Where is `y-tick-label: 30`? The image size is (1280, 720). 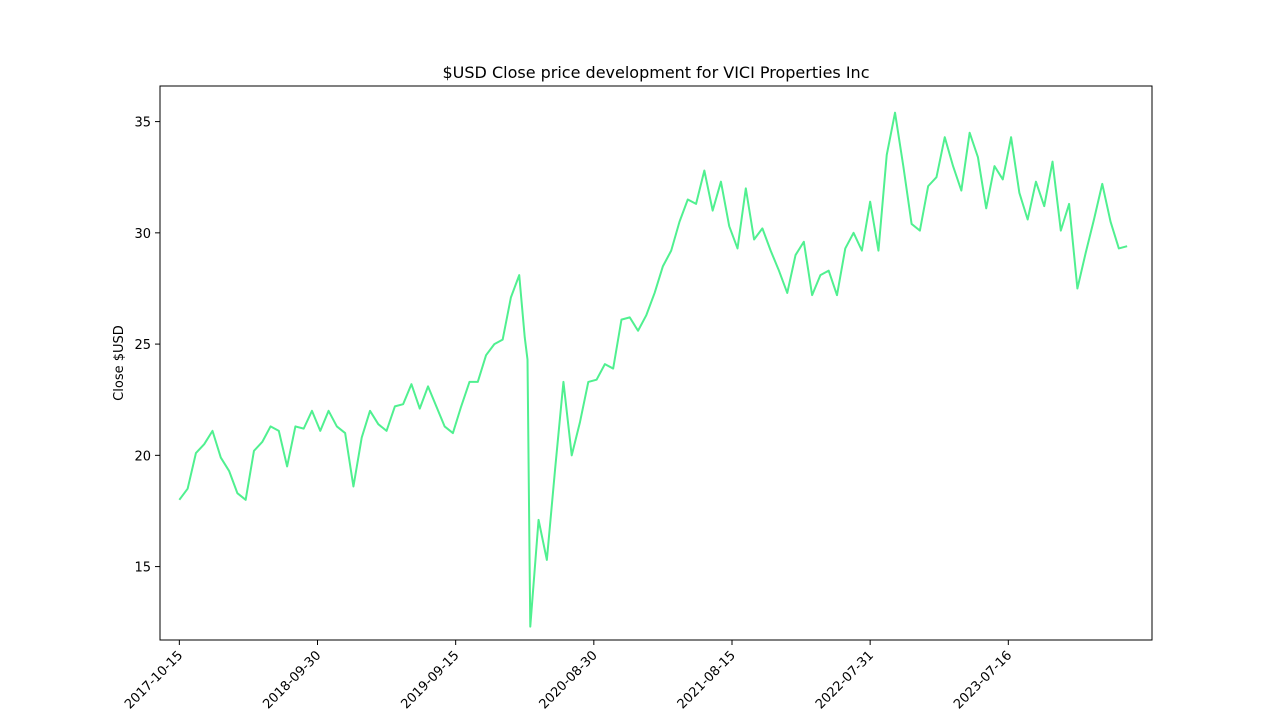
y-tick-label: 30 is located at coordinates (142, 234).